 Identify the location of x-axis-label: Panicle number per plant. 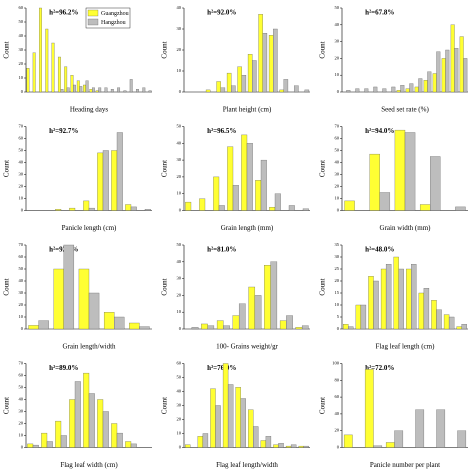
(405, 465).